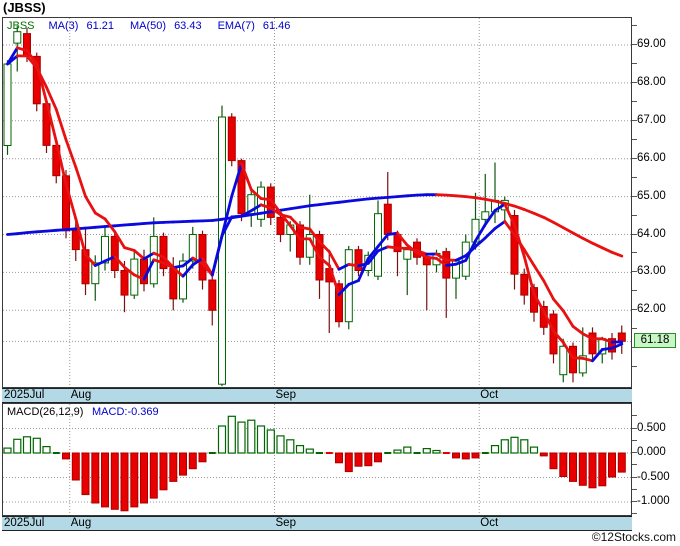 This screenshot has width=680, height=546. I want to click on chart-legend: JBSS MA(3) 61.21 MA(50) 63.43 EMA(7) 61.46, so click(156, 26).